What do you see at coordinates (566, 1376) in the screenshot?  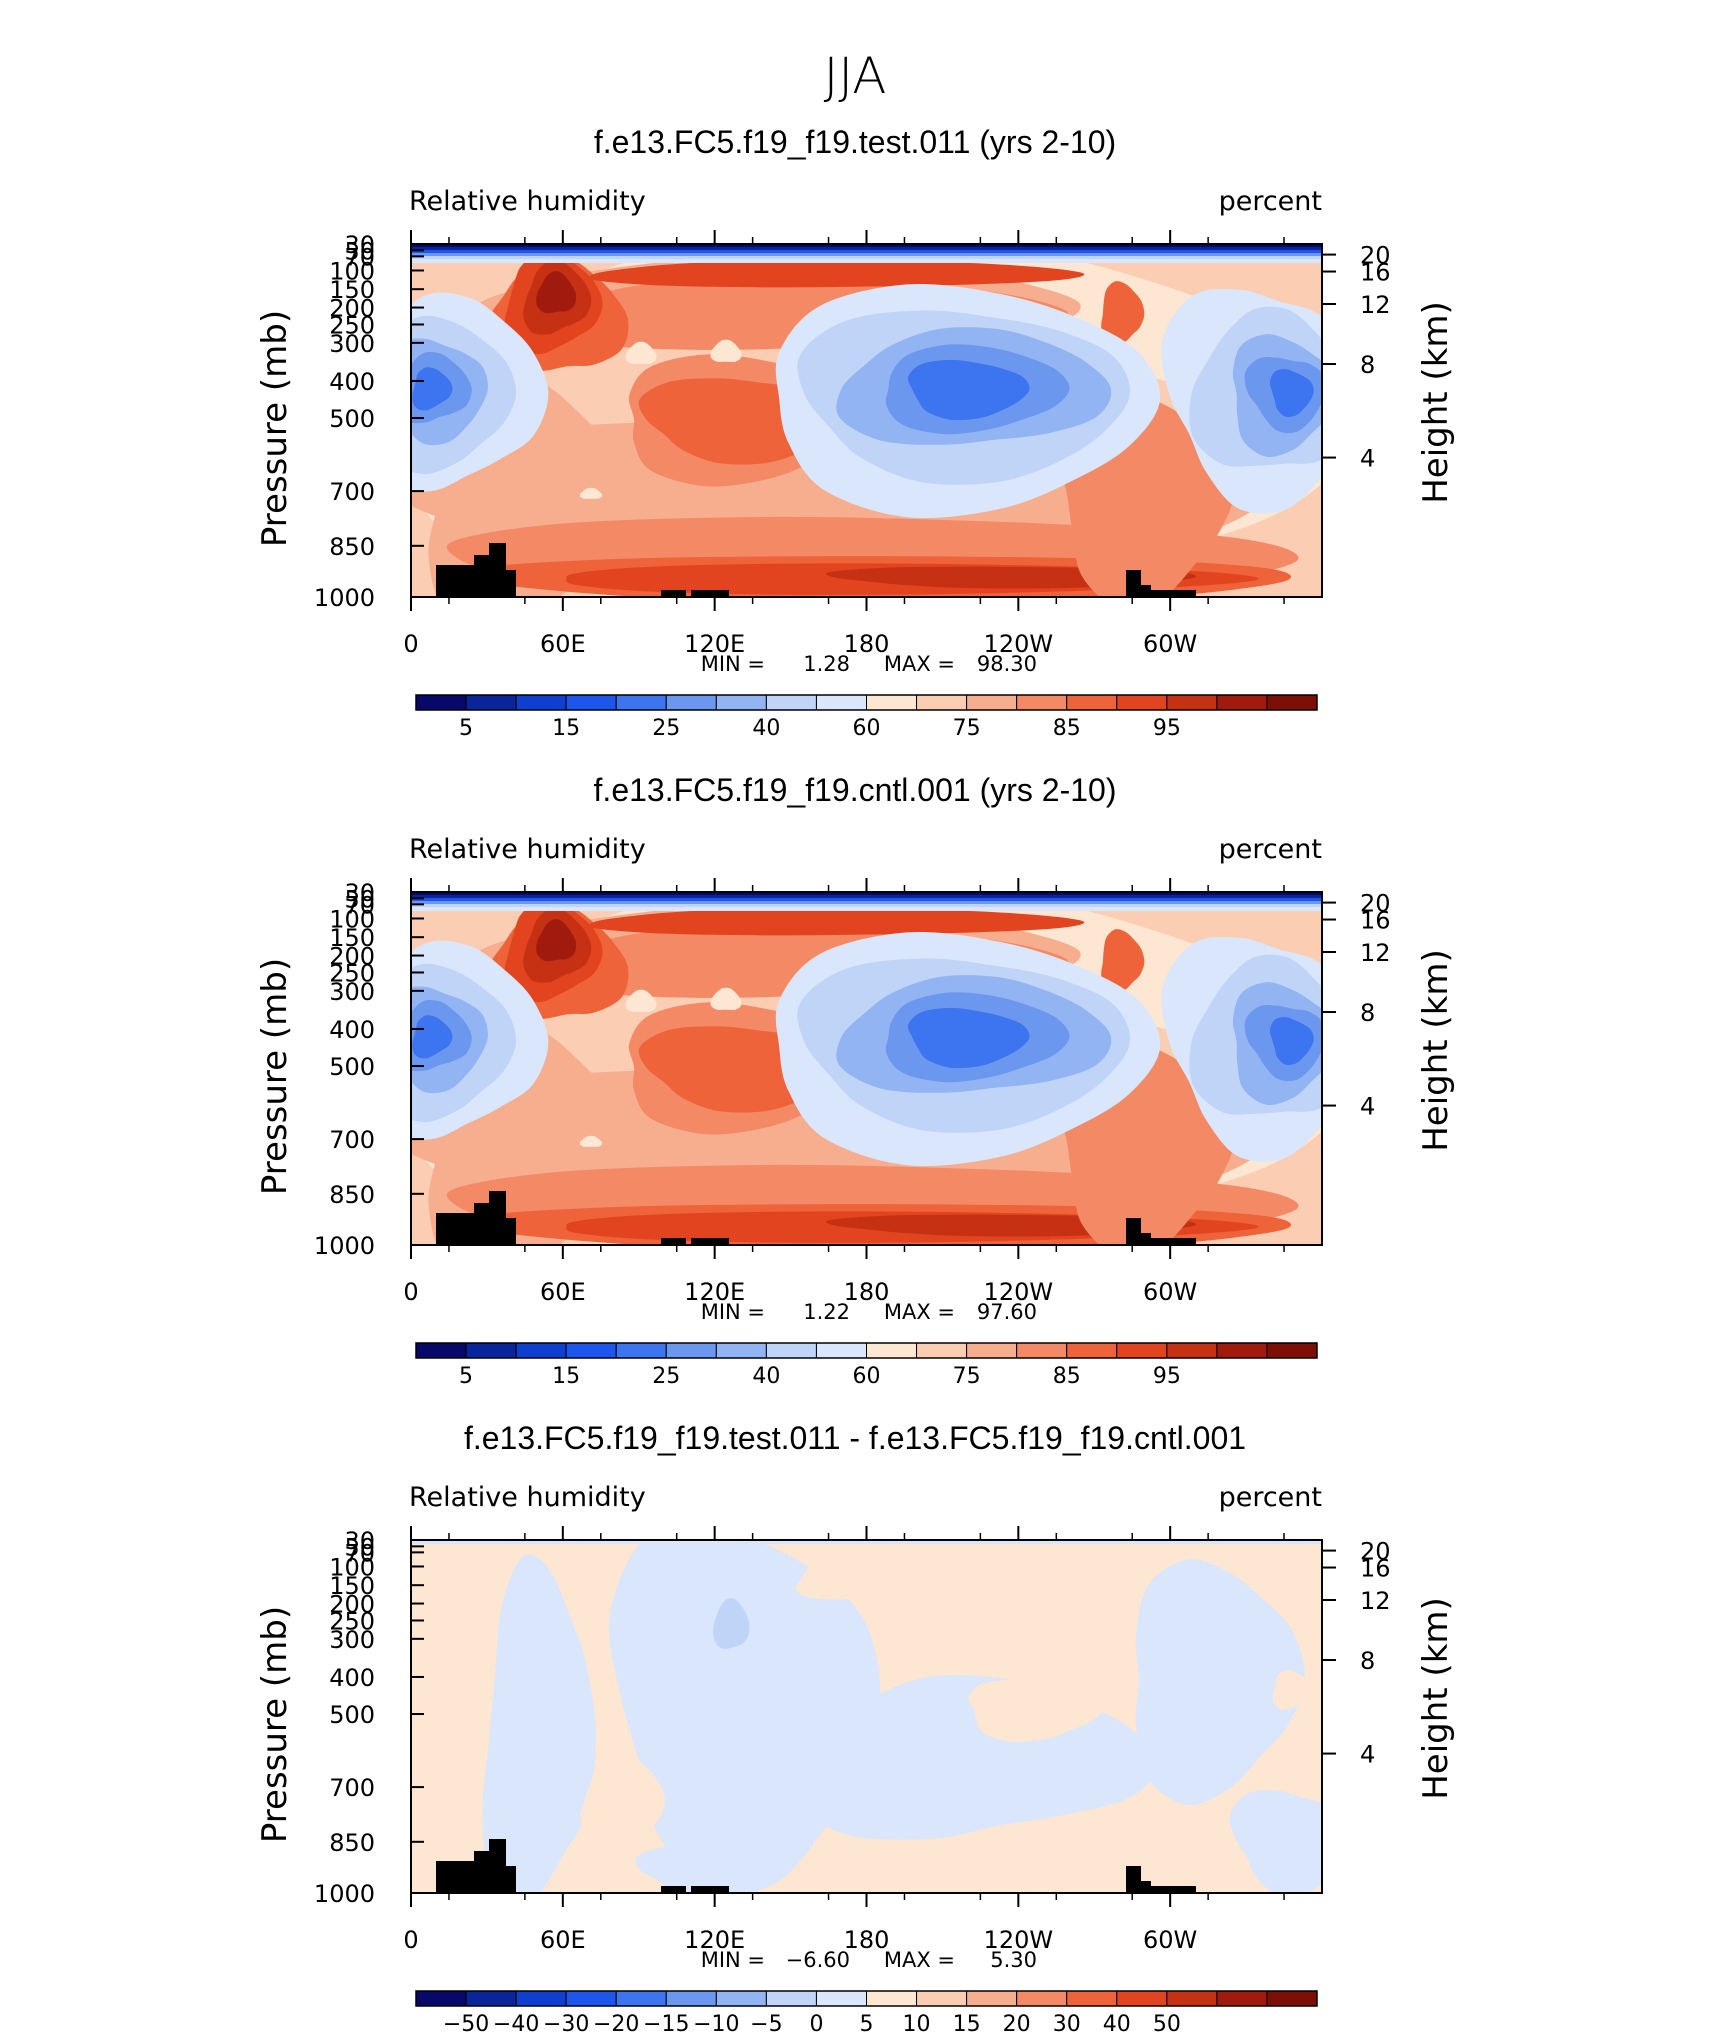 I see `colorbar-label: 15` at bounding box center [566, 1376].